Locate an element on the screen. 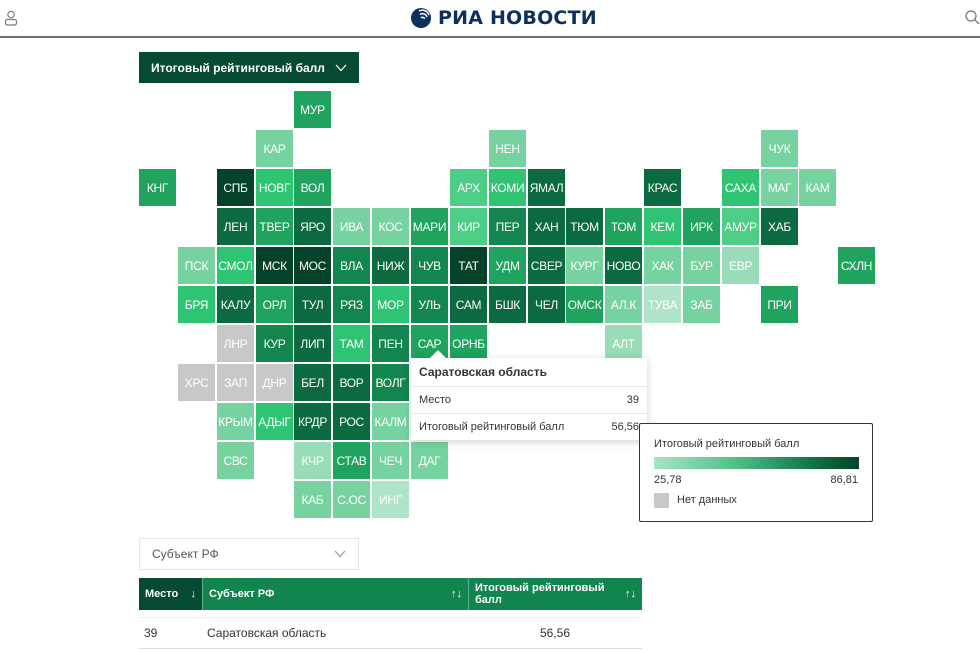 This screenshot has width=980, height=653. region-tile: НОВГ is located at coordinates (274, 187).